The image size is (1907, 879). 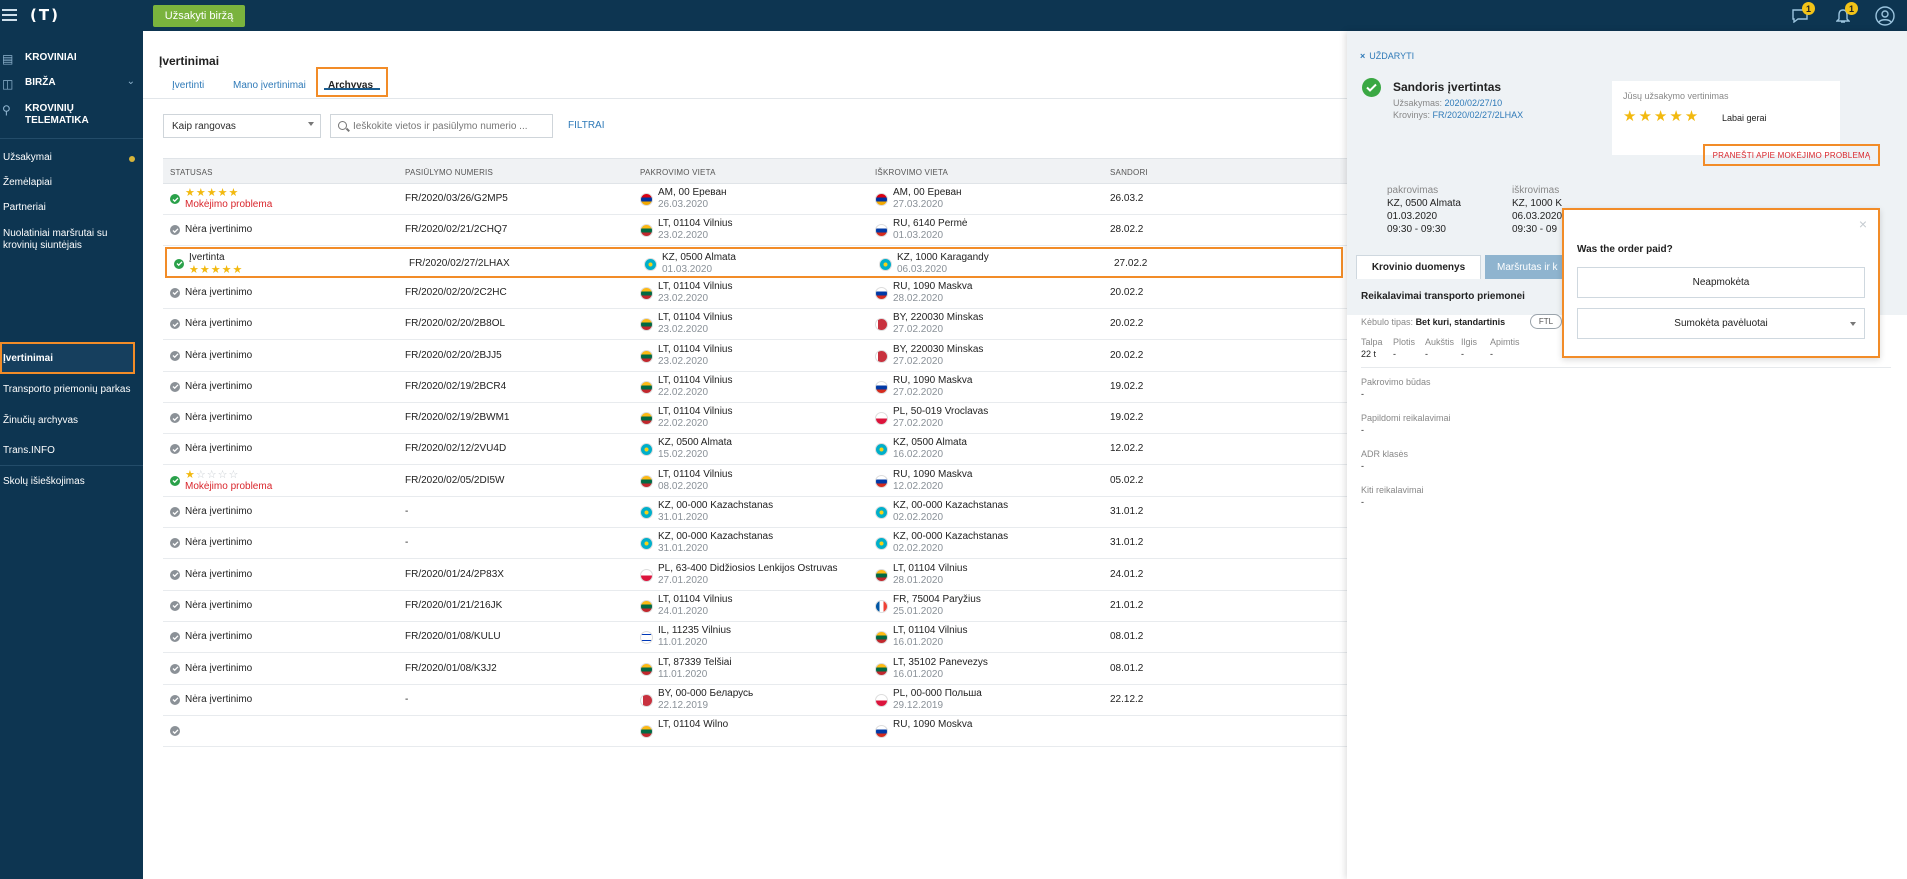 I want to click on offer-number: FR/2020/02/12/2VU4D, so click(x=456, y=449).